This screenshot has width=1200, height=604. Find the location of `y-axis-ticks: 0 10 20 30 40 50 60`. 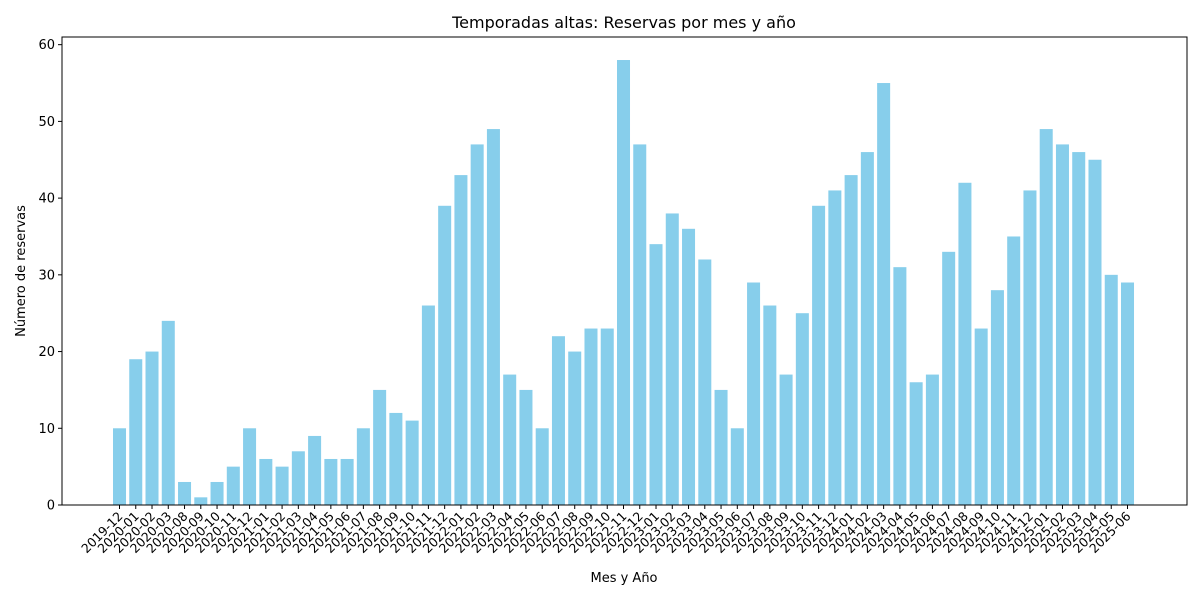

y-axis-ticks: 0 10 20 30 40 50 60 is located at coordinates (50, 276).